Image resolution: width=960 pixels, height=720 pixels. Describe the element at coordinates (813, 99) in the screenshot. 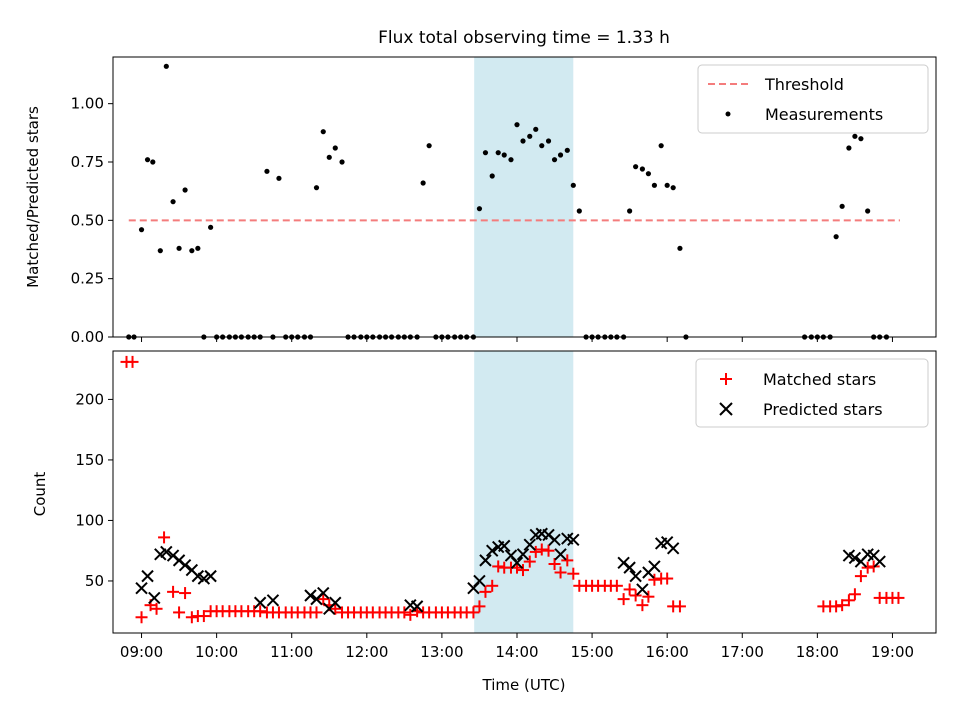

I see `ratio-legend: Threshold Measurements` at that location.